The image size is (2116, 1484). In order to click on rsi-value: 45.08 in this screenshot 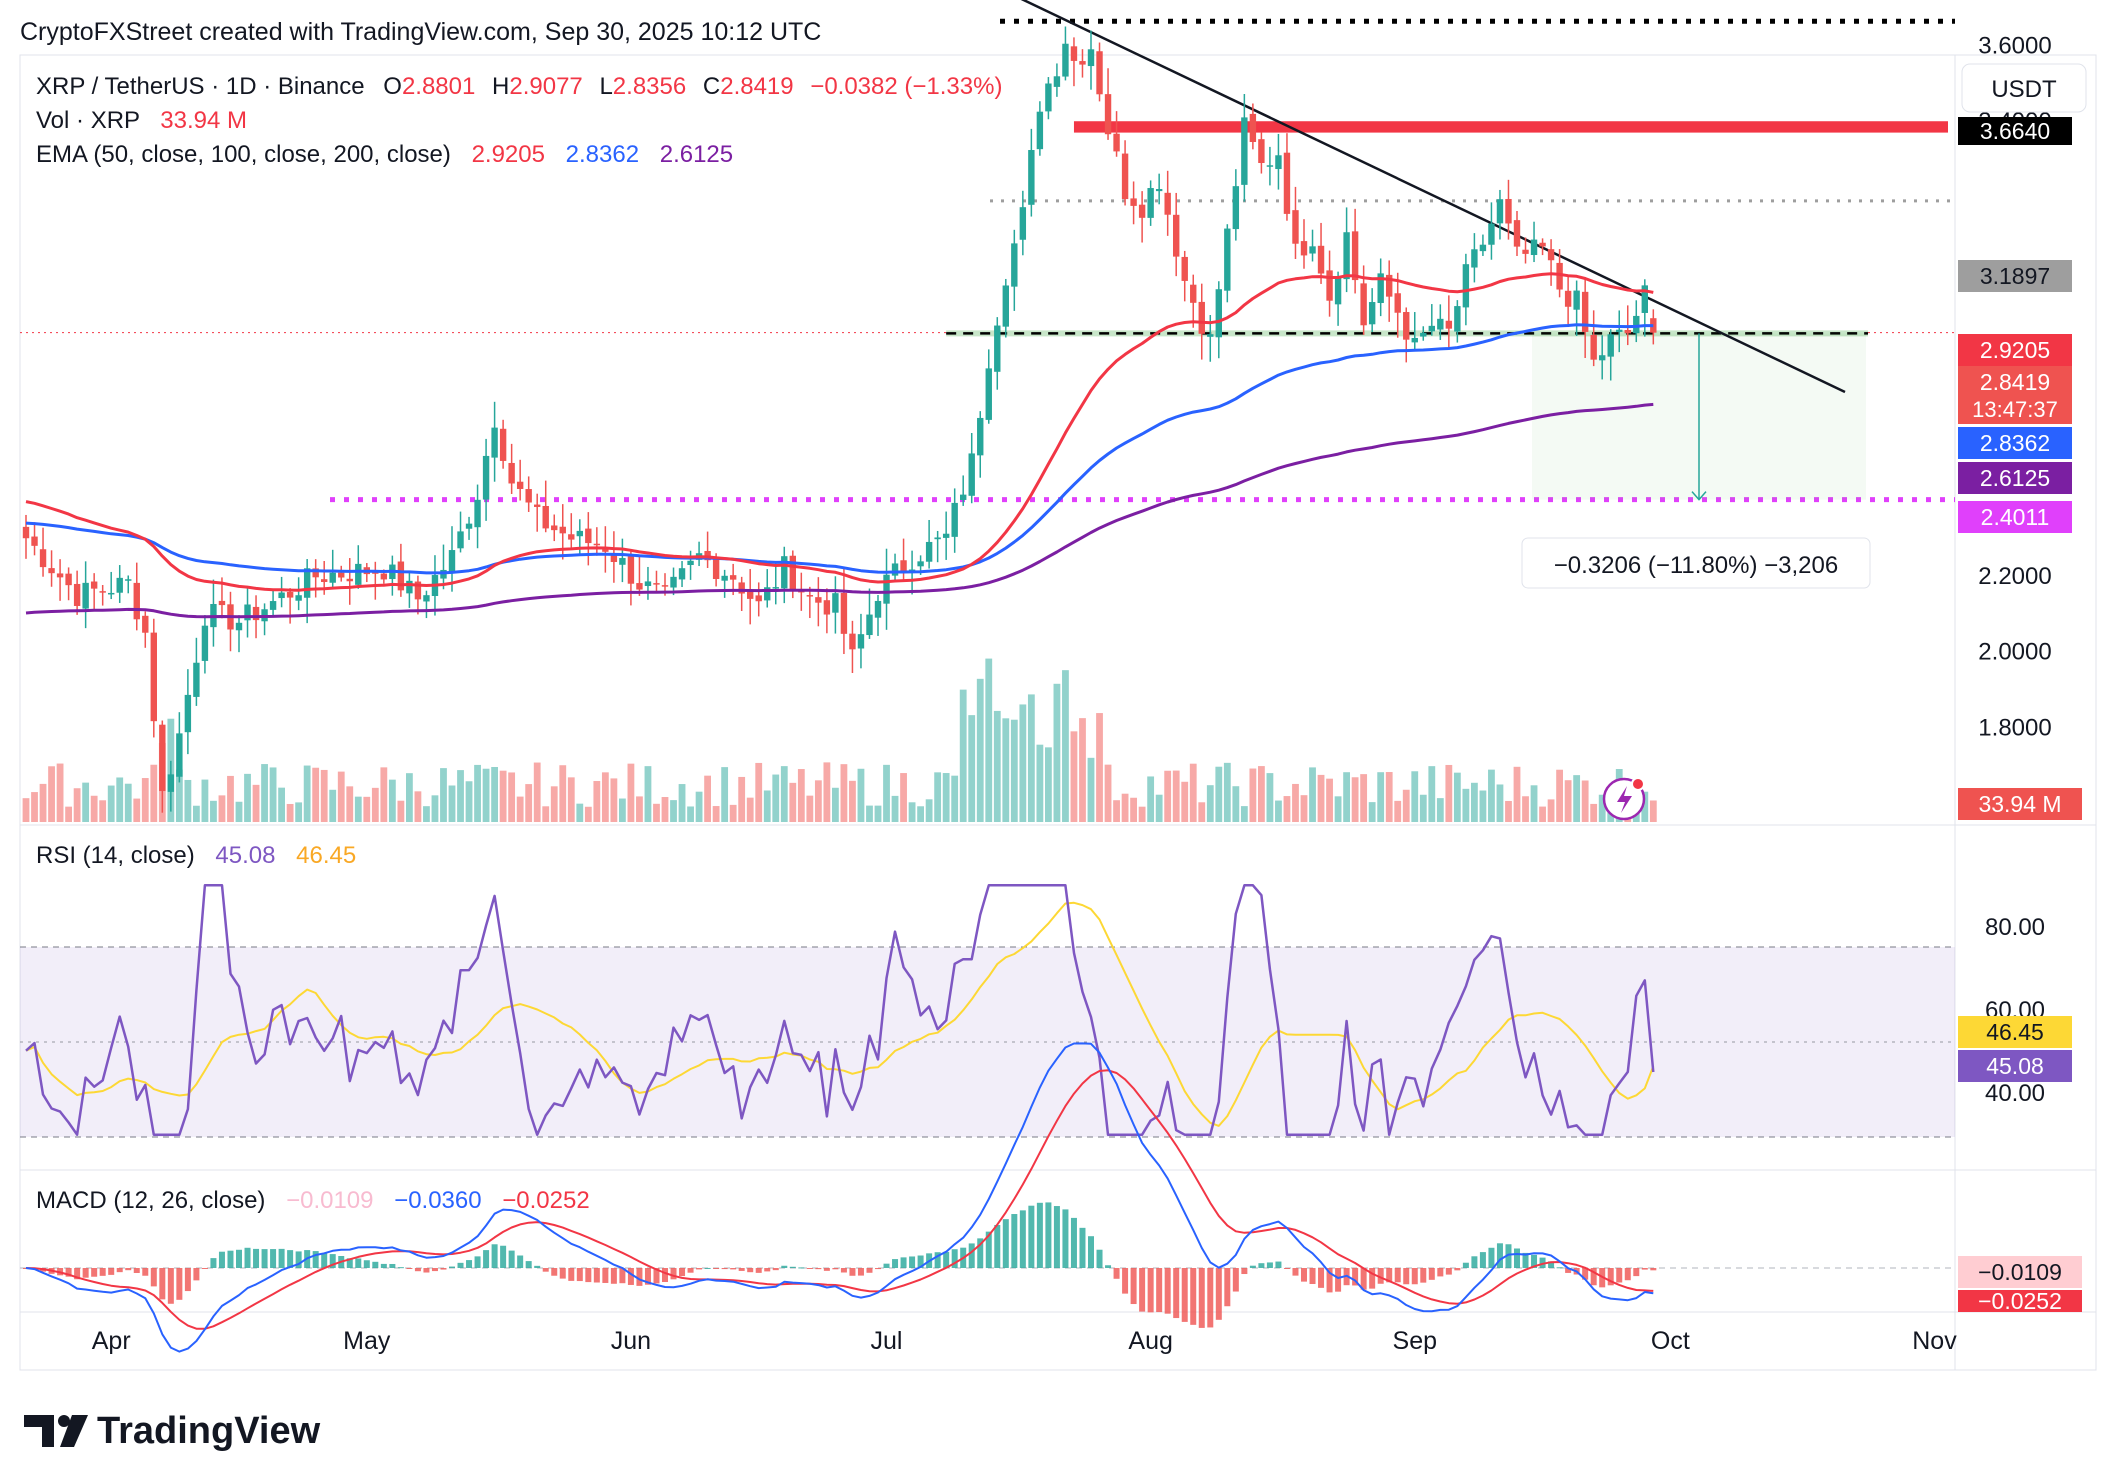, I will do `click(245, 855)`.